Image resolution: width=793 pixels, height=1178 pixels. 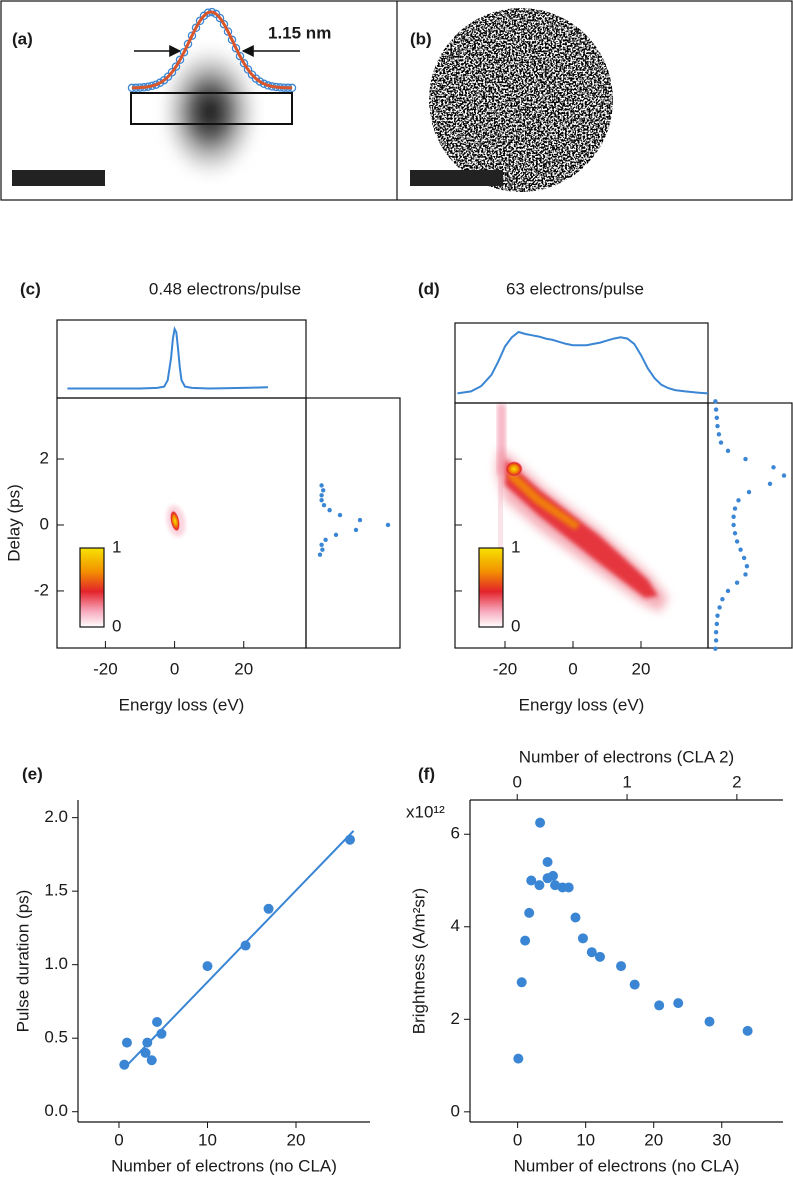 I want to click on chart-title: 0.48 electrons/pulse, so click(x=225, y=288).